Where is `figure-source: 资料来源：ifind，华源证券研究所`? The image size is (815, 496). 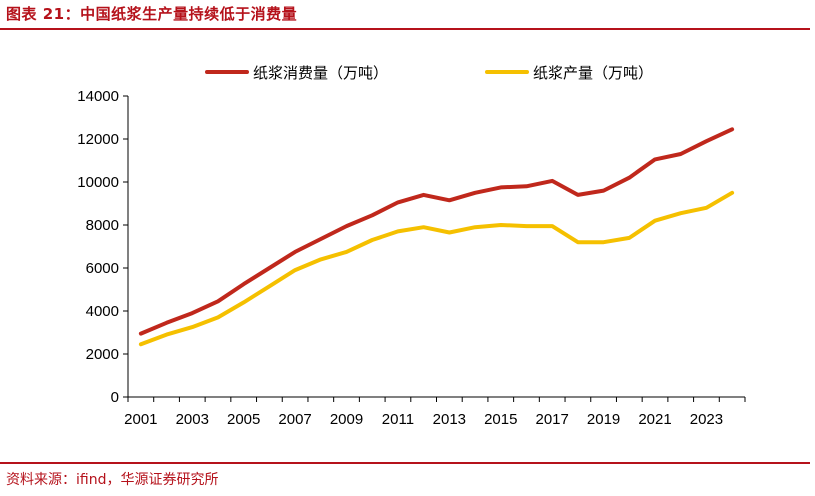
figure-source: 资料来源：ifind，华源证券研究所 is located at coordinates (112, 480).